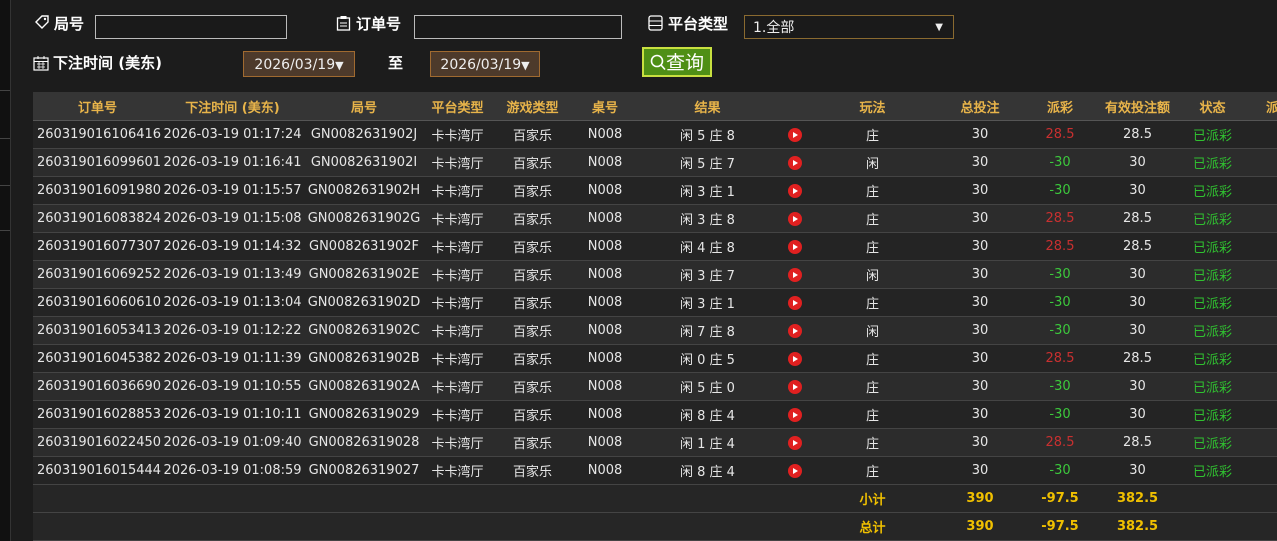  I want to click on search-button: 查询, so click(677, 62).